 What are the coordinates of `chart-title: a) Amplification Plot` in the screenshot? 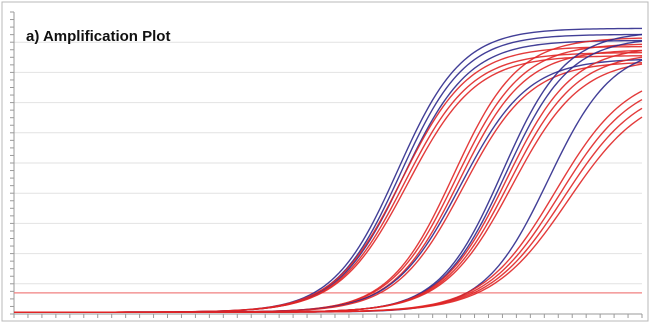 It's located at (98, 36).